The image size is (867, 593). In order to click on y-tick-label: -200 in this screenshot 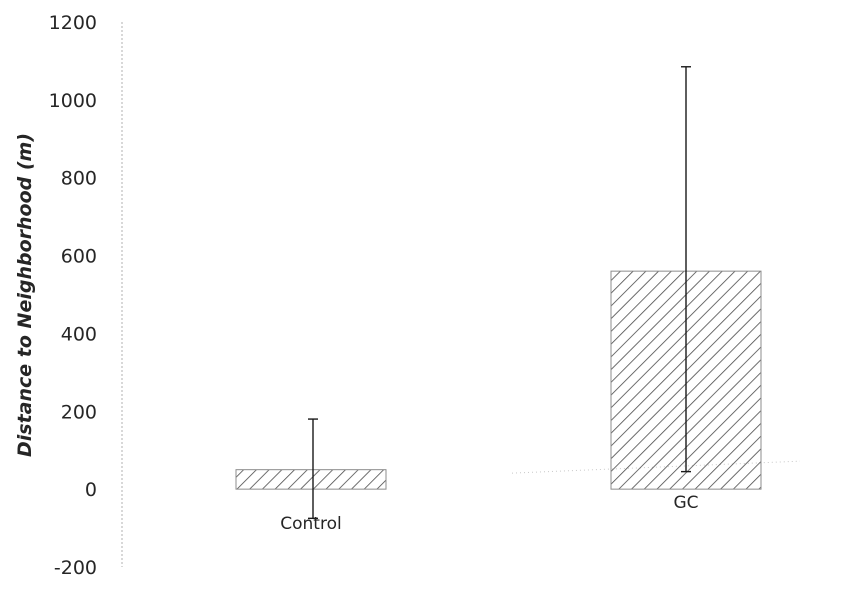, I will do `click(75, 568)`.